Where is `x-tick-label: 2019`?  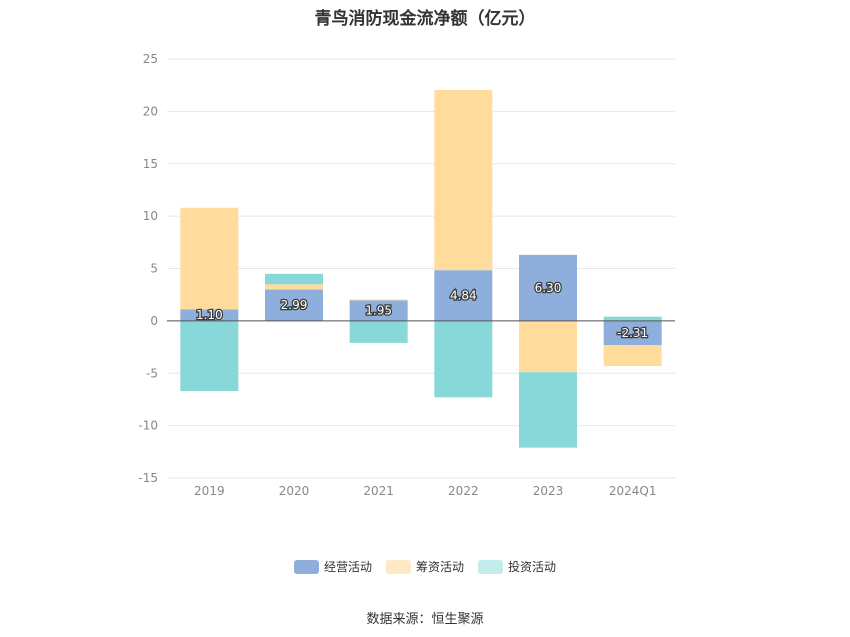
x-tick-label: 2019 is located at coordinates (209, 491).